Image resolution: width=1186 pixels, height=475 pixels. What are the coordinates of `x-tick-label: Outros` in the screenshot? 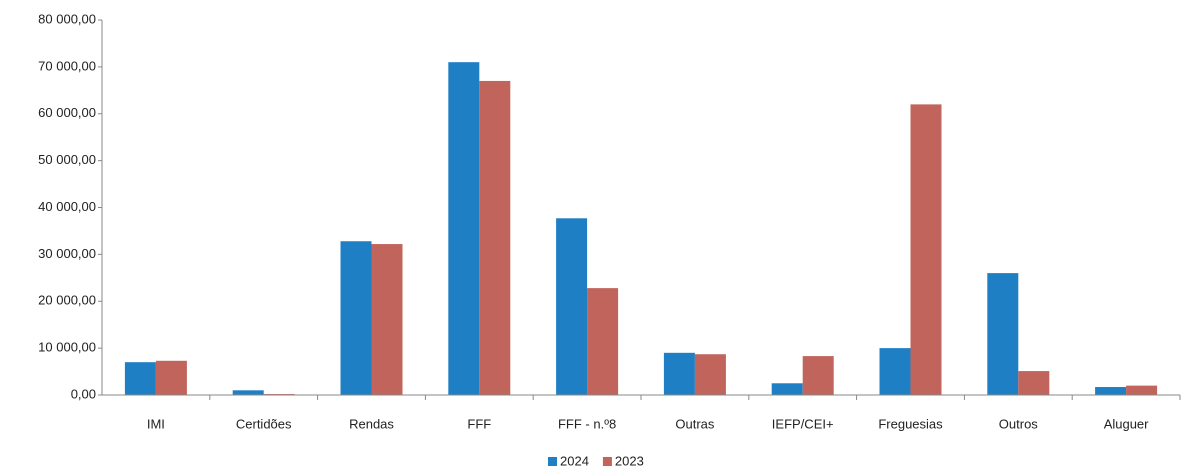 It's located at (1019, 423).